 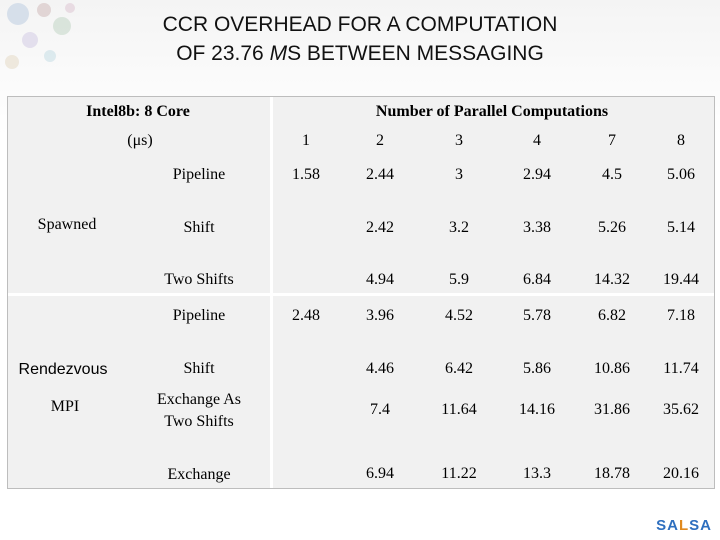 What do you see at coordinates (537, 140) in the screenshot?
I see `column-header: 4` at bounding box center [537, 140].